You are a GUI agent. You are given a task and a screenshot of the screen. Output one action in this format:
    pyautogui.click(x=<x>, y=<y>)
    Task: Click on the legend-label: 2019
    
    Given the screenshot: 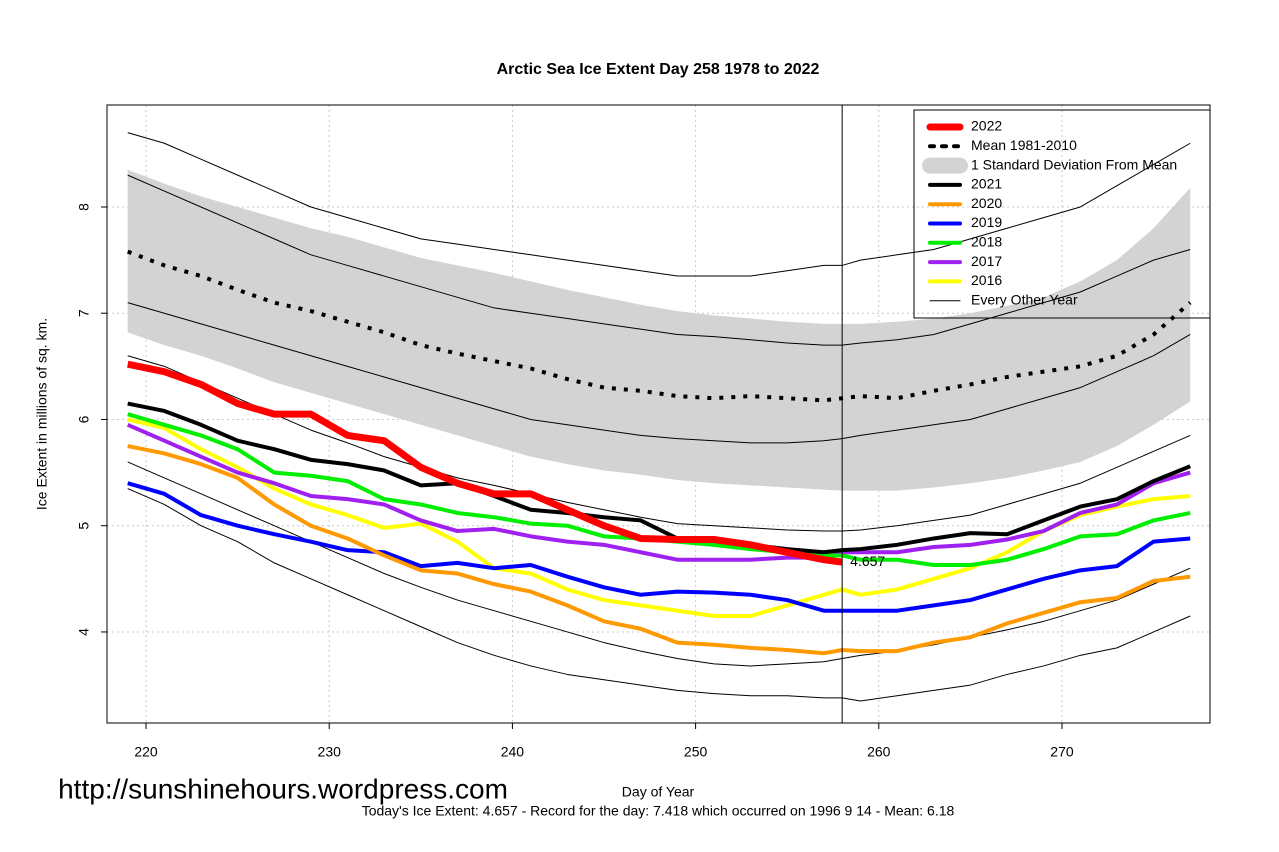 What is the action you would take?
    pyautogui.click(x=986, y=222)
    